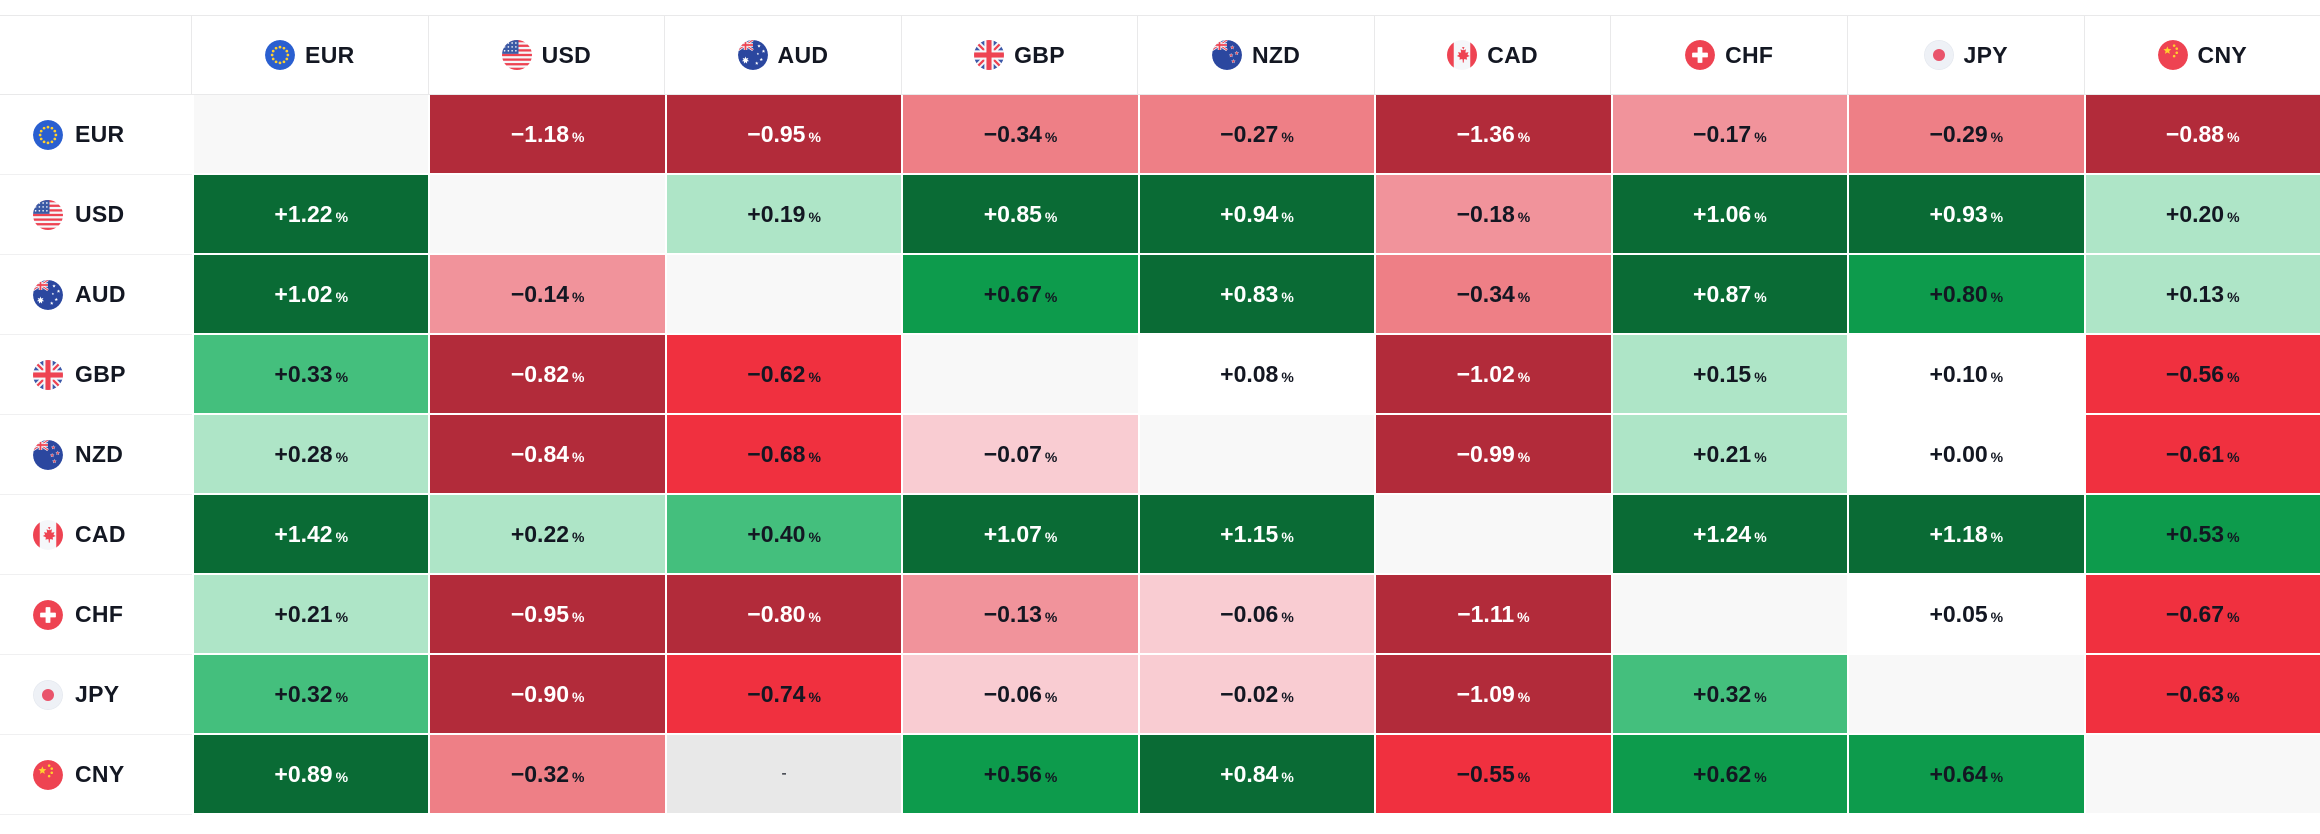 This screenshot has height=834, width=2320. I want to click on cell-gbp-aud: −0.62%, so click(783, 375).